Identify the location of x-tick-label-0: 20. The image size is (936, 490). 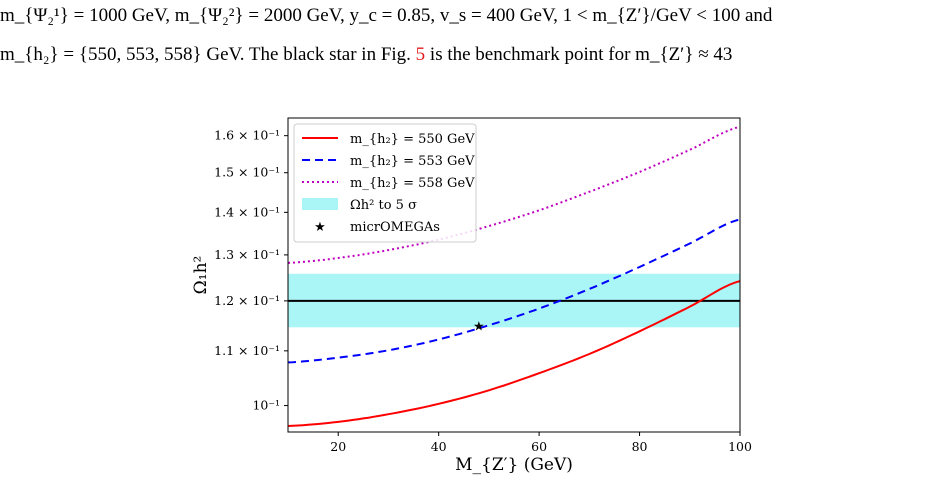
(338, 446).